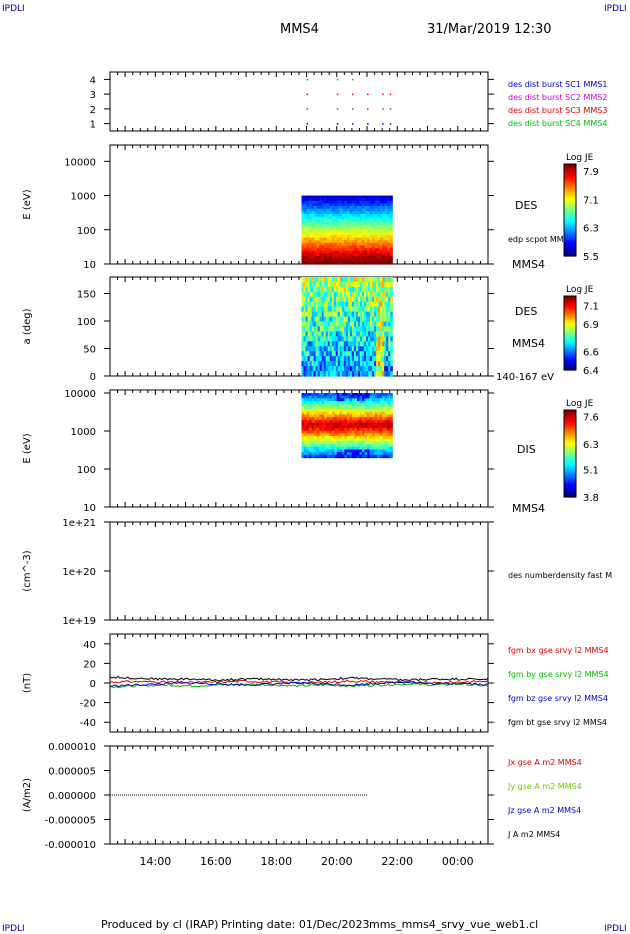  I want to click on panel-3-colorbar-cell, so click(570, 413).